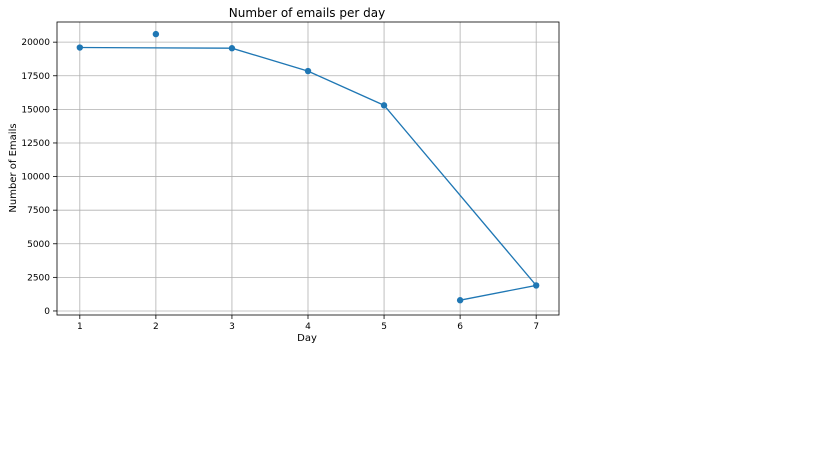  What do you see at coordinates (47, 312) in the screenshot?
I see `y-tick-label-0: 0` at bounding box center [47, 312].